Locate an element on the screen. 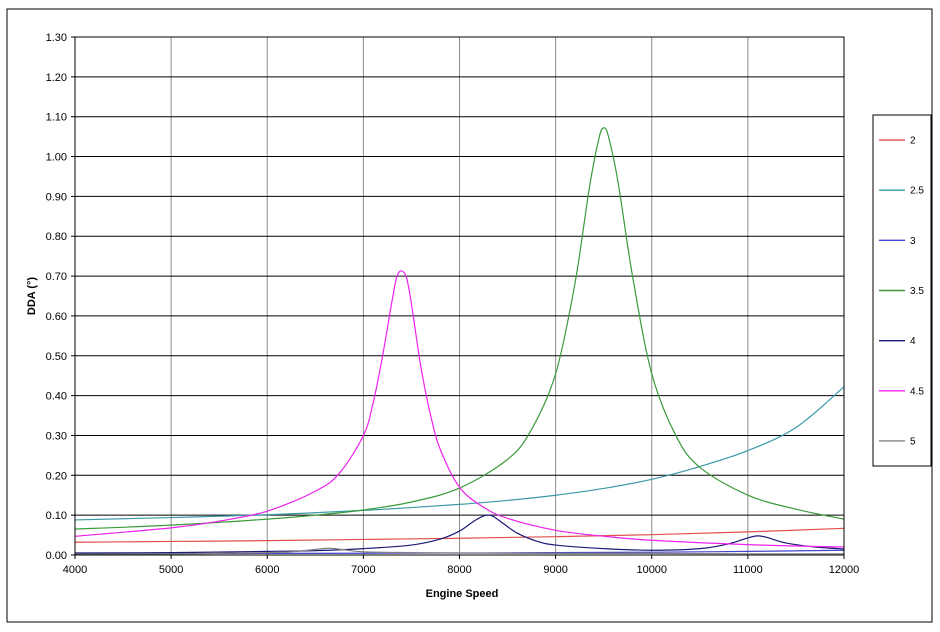  x-tick-label: 9000 is located at coordinates (555, 570).